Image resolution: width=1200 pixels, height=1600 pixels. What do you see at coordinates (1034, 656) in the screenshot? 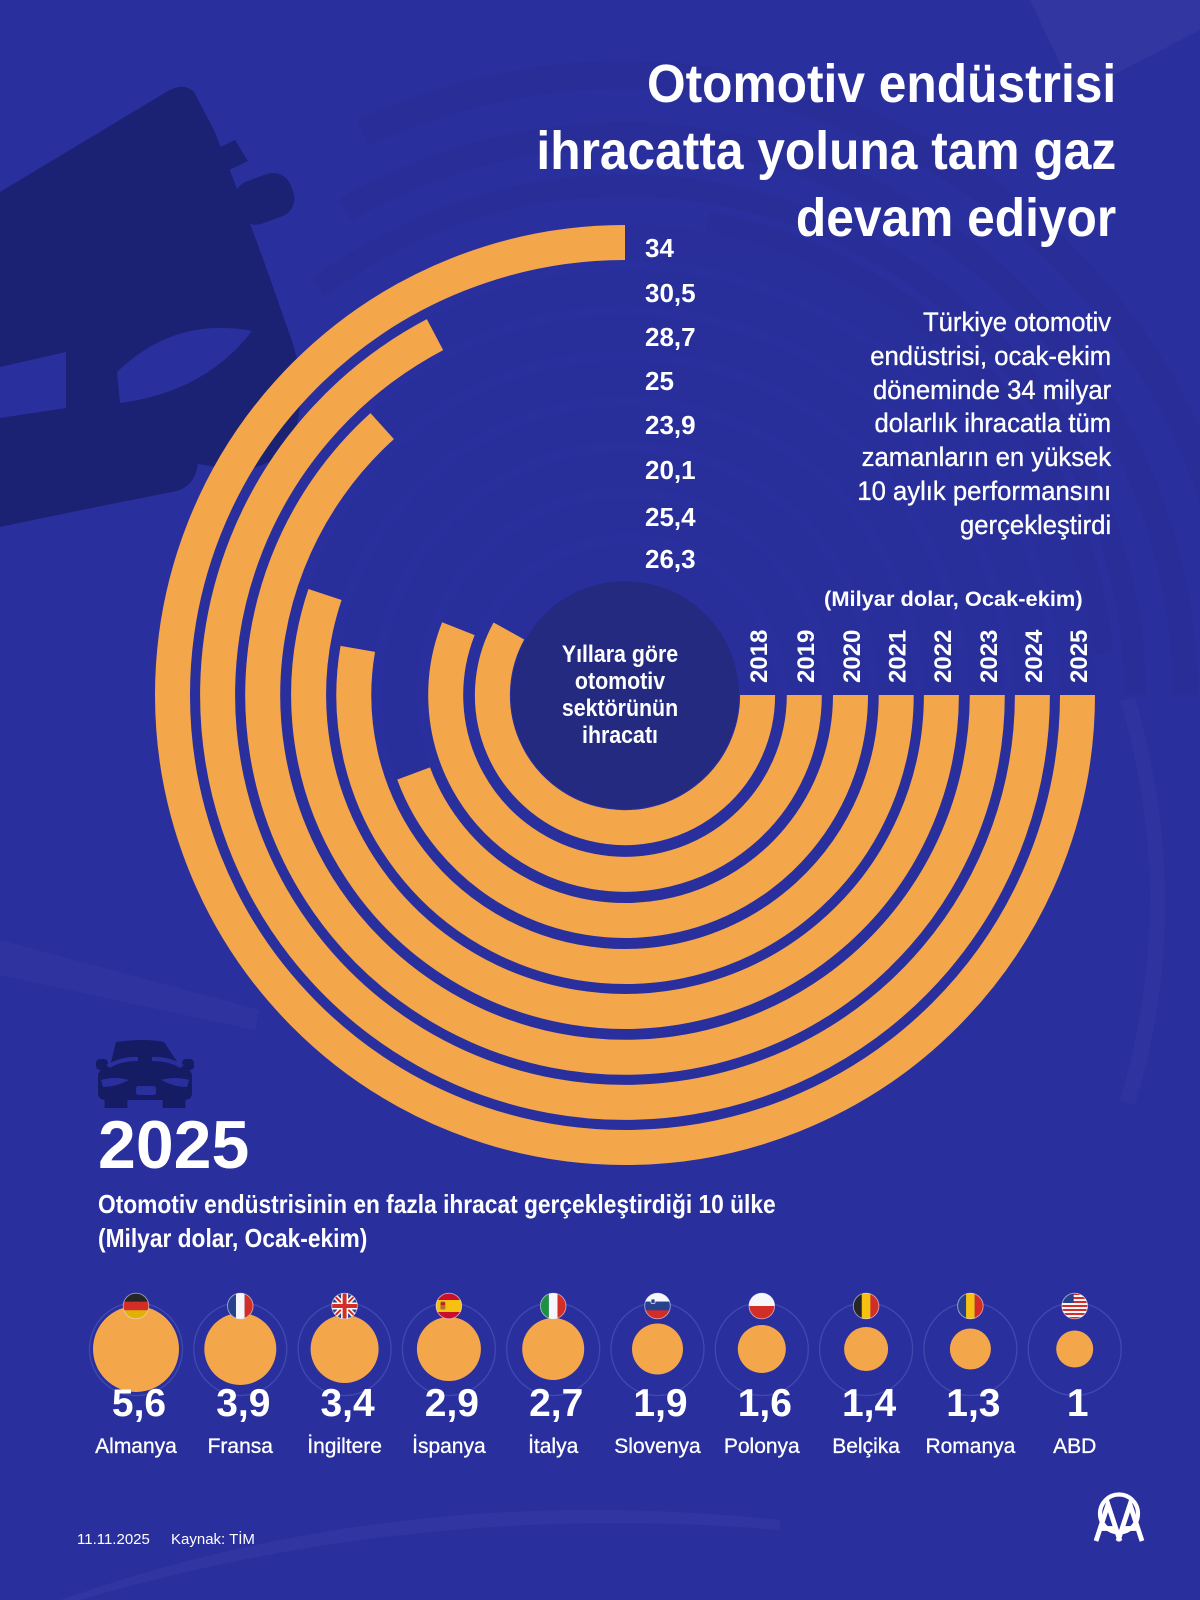
I see `svg-text: 2024` at bounding box center [1034, 656].